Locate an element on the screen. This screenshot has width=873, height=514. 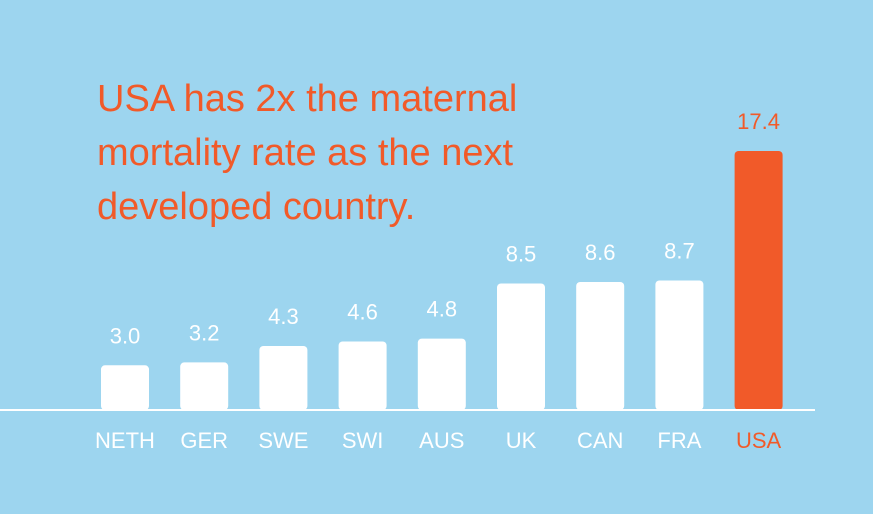
bar-ger is located at coordinates (204, 386).